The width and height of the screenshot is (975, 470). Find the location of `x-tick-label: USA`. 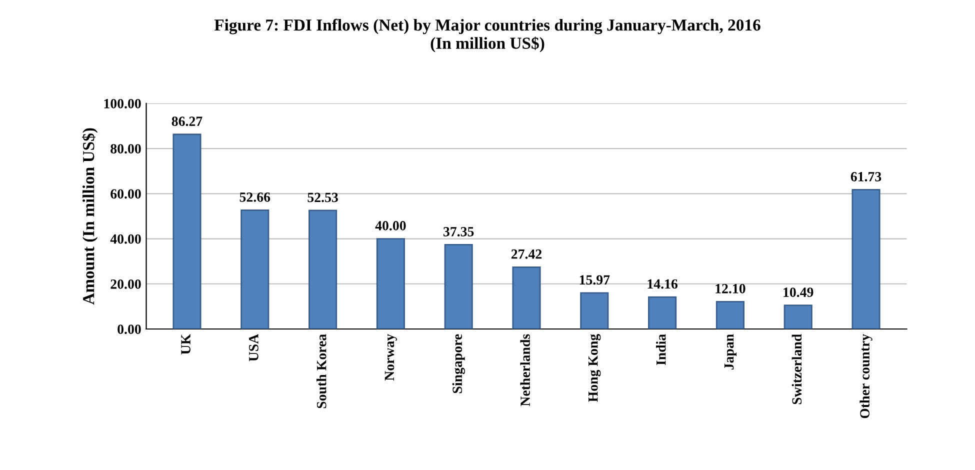

x-tick-label: USA is located at coordinates (253, 348).